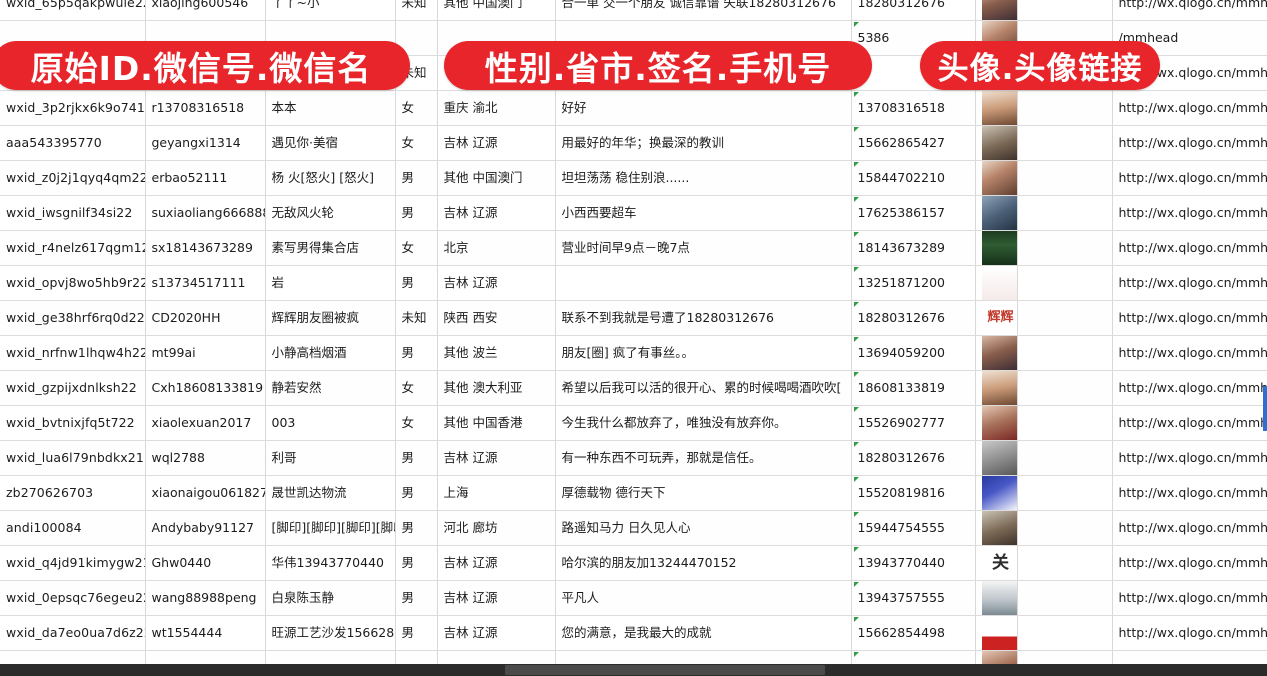 The width and height of the screenshot is (1267, 676). I want to click on cell-signature: 用最好的年华；换最深的教训, so click(703, 143).